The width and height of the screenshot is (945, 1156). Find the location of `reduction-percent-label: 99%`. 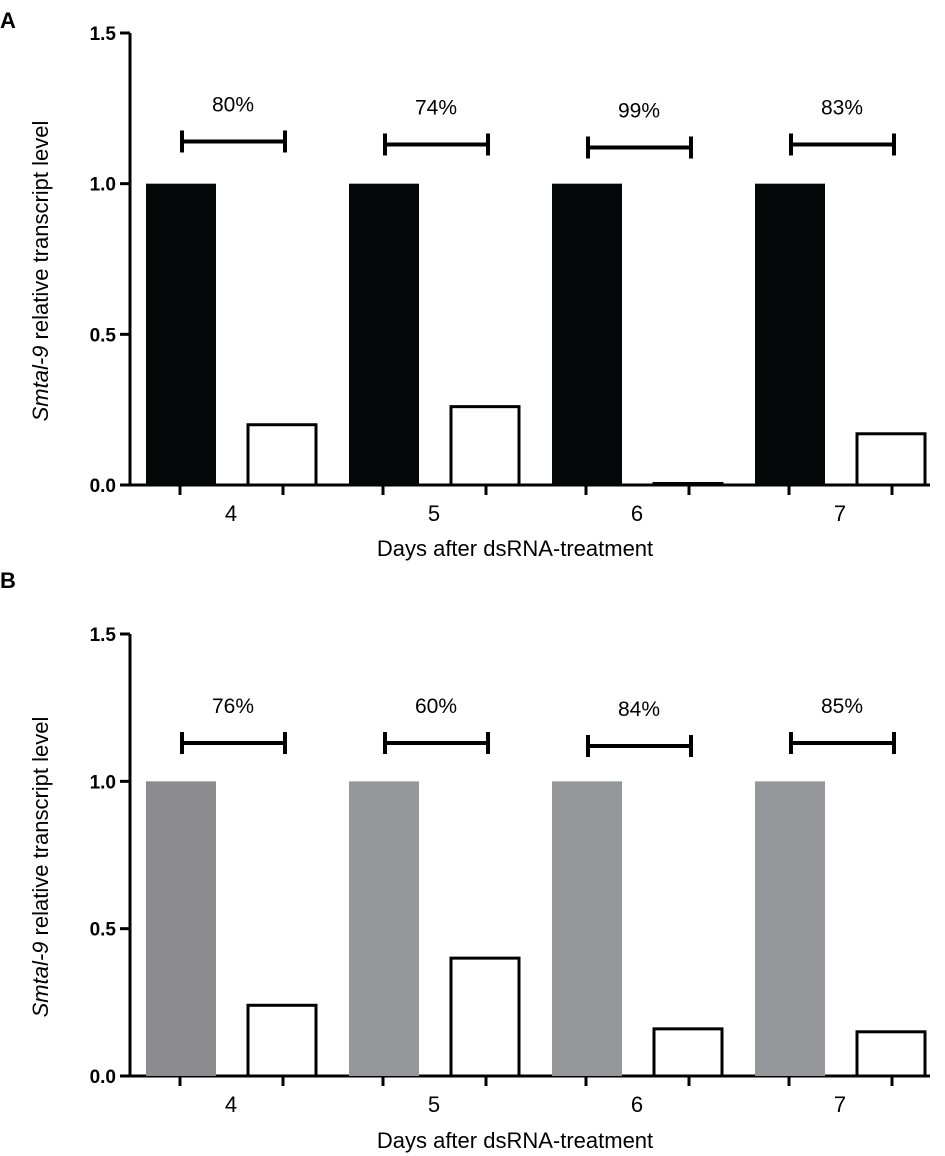

reduction-percent-label: 99% is located at coordinates (639, 111).